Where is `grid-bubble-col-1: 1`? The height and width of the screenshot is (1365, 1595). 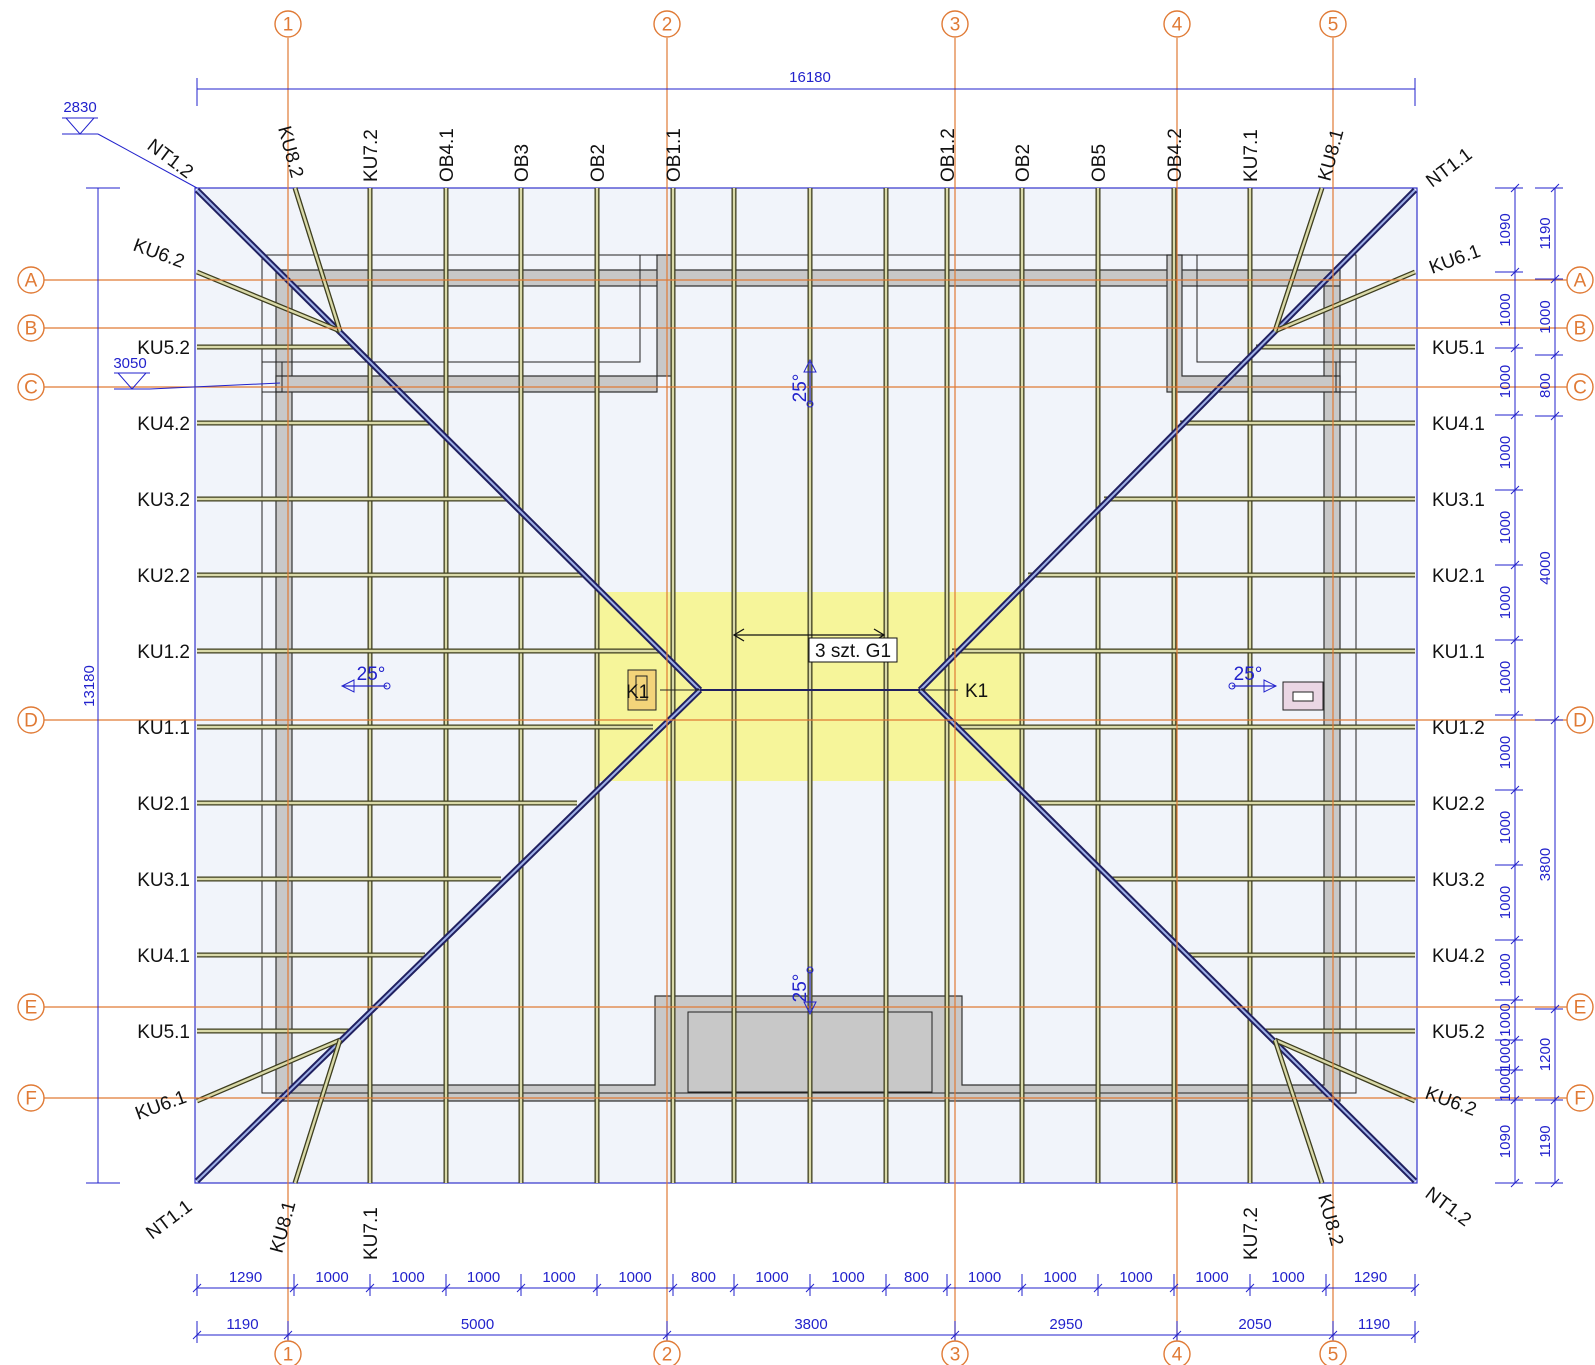 grid-bubble-col-1: 1 is located at coordinates (288, 1352).